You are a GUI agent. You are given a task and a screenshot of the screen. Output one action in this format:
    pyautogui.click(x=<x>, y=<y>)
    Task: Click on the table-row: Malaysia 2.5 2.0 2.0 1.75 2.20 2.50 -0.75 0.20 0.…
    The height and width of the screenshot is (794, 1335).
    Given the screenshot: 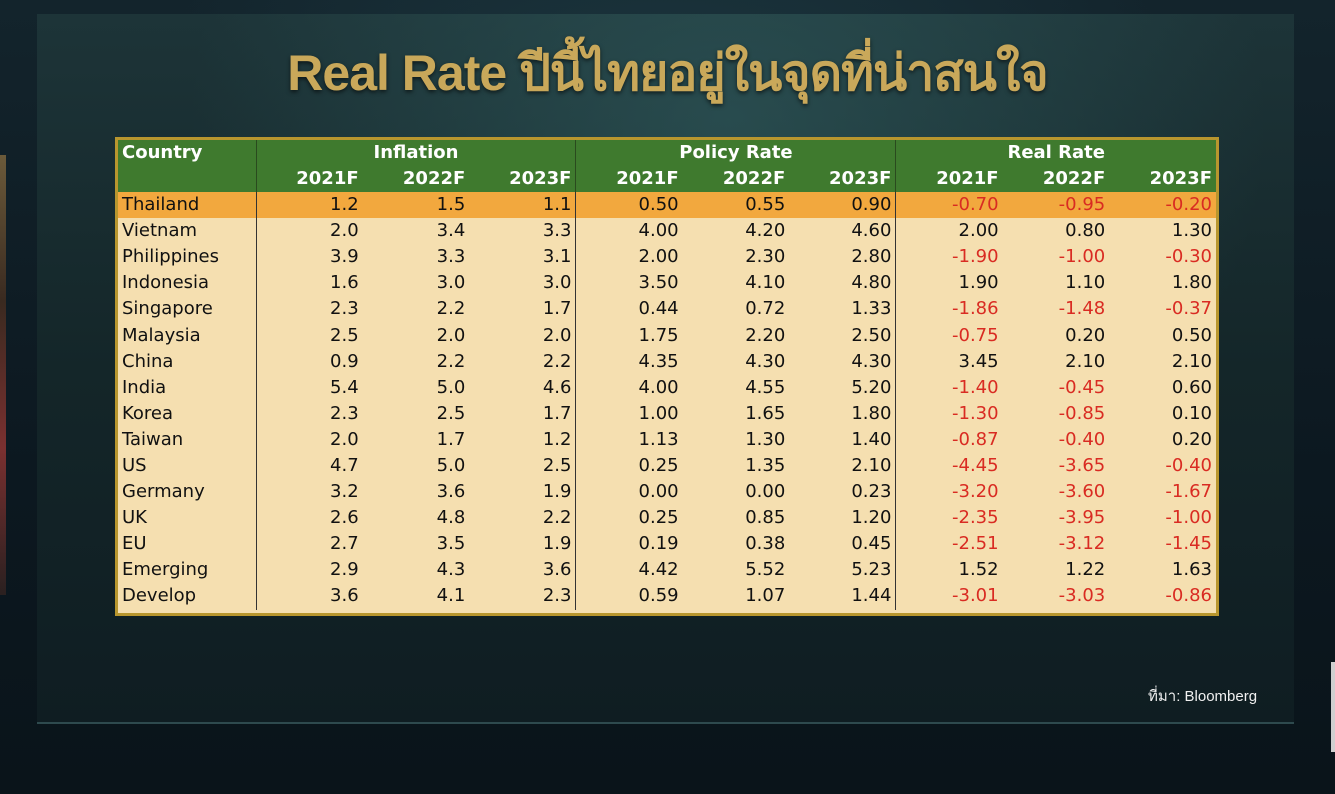 What is the action you would take?
    pyautogui.click(x=667, y=335)
    